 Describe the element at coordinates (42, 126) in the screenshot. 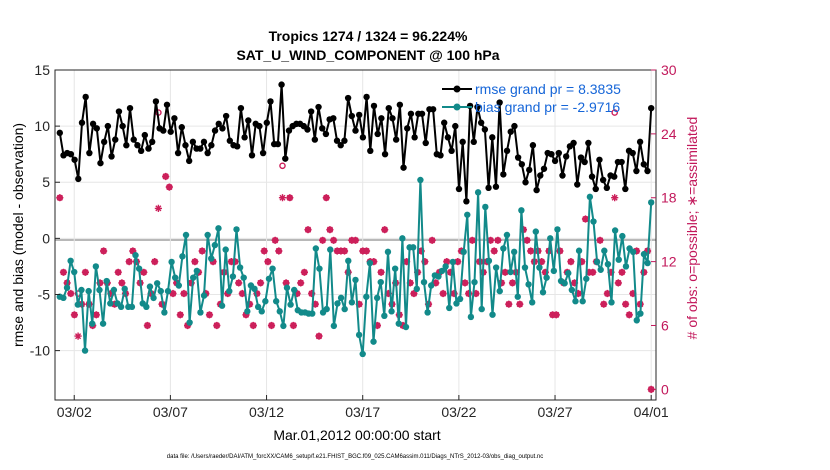

I see `left-y-tick-label-1: 10` at that location.